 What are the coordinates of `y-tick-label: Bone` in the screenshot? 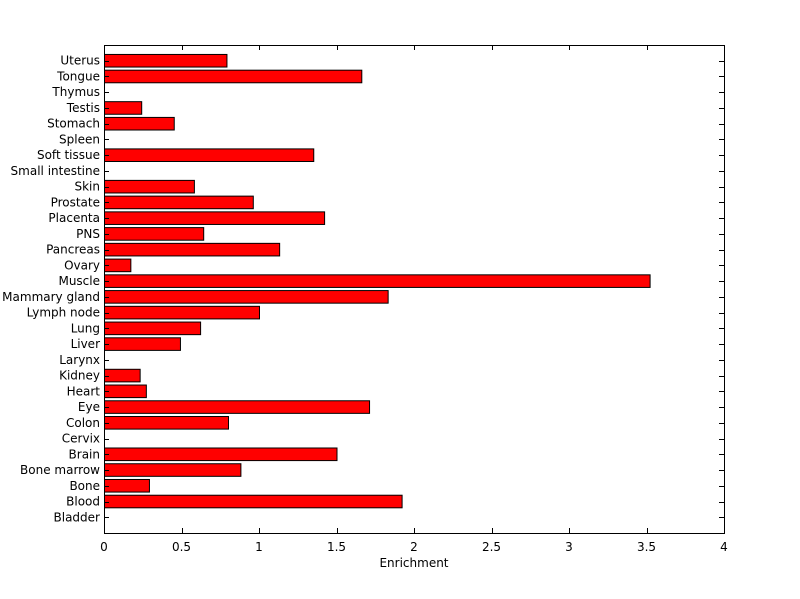 It's located at (84, 486).